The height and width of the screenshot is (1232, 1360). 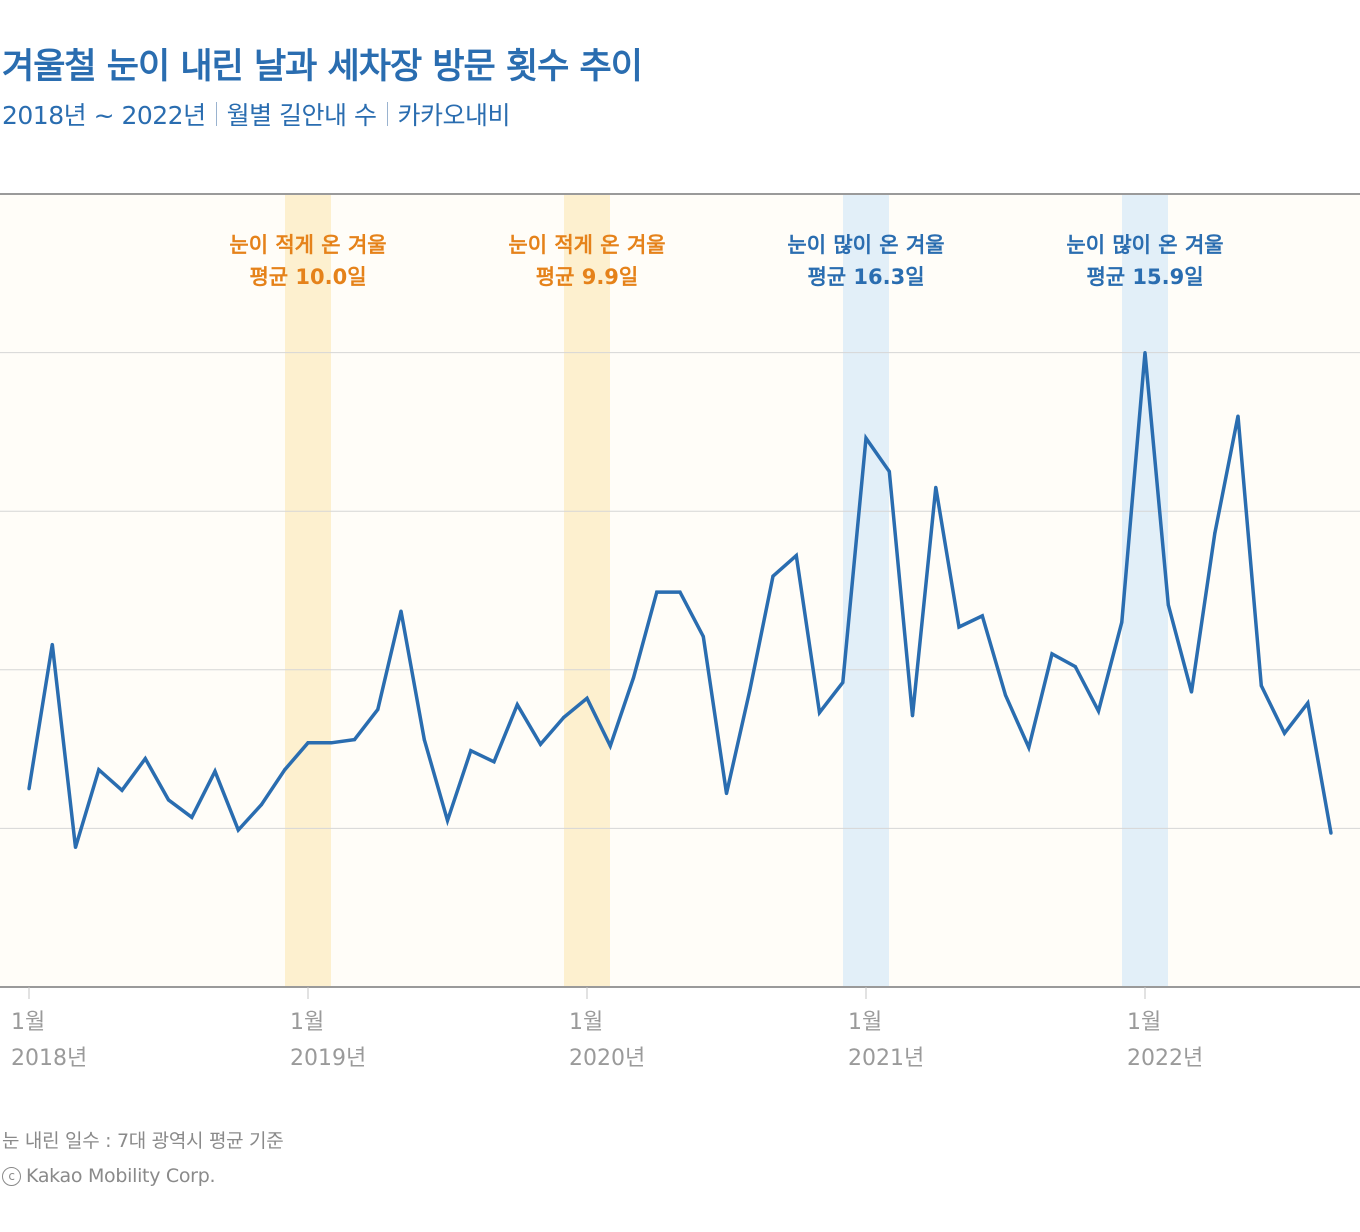 I want to click on x-tick-label-year: 2020년, so click(x=607, y=1058).